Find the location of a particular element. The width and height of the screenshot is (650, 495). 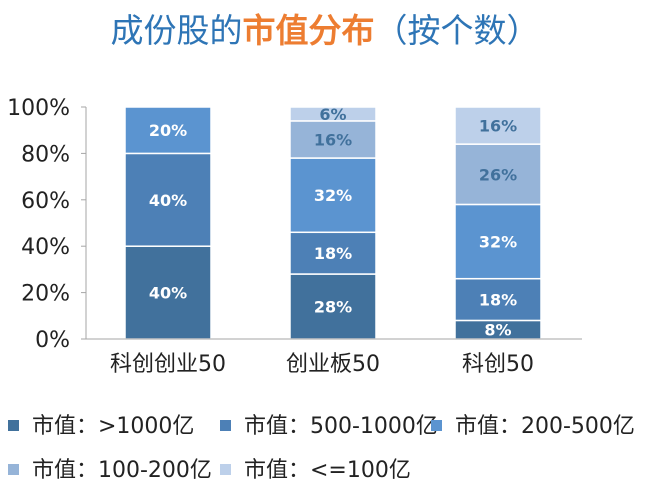

legend-item-0: 市值：>1000亿 is located at coordinates (101, 424).